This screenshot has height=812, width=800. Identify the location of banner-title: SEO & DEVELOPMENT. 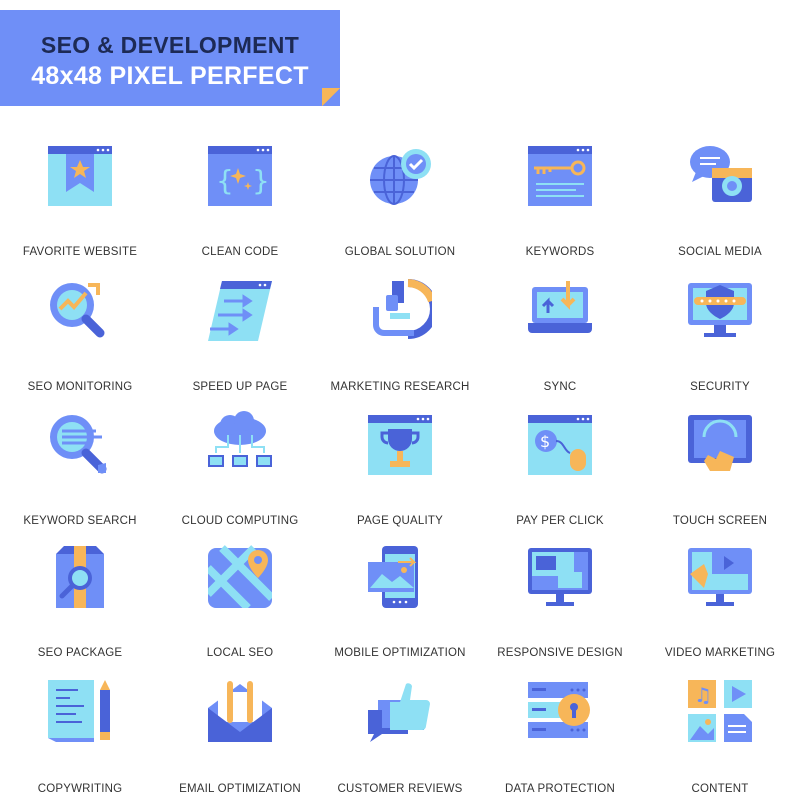
(170, 45).